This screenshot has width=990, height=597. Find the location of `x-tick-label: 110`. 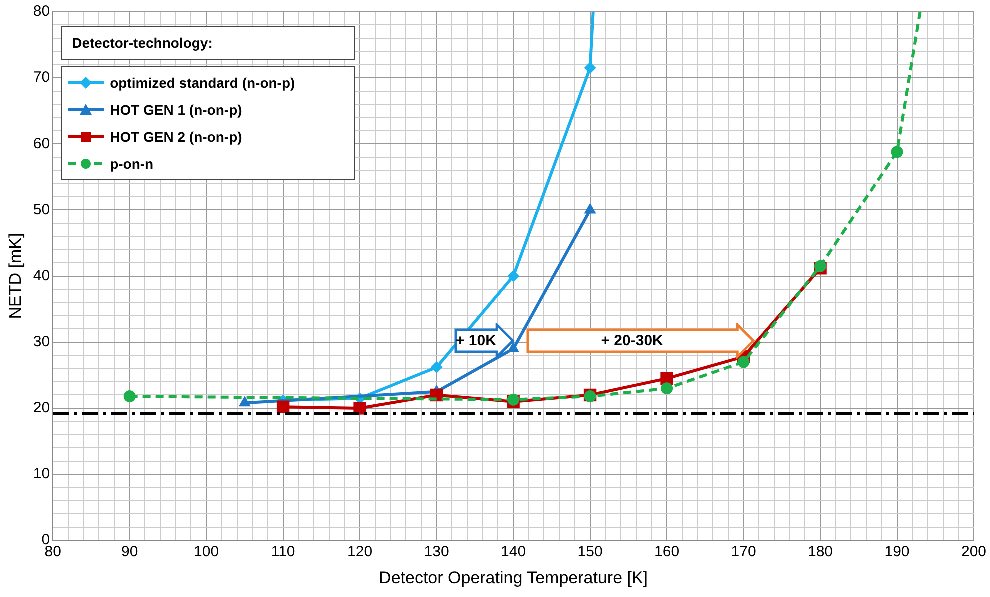

x-tick-label: 110 is located at coordinates (283, 552).